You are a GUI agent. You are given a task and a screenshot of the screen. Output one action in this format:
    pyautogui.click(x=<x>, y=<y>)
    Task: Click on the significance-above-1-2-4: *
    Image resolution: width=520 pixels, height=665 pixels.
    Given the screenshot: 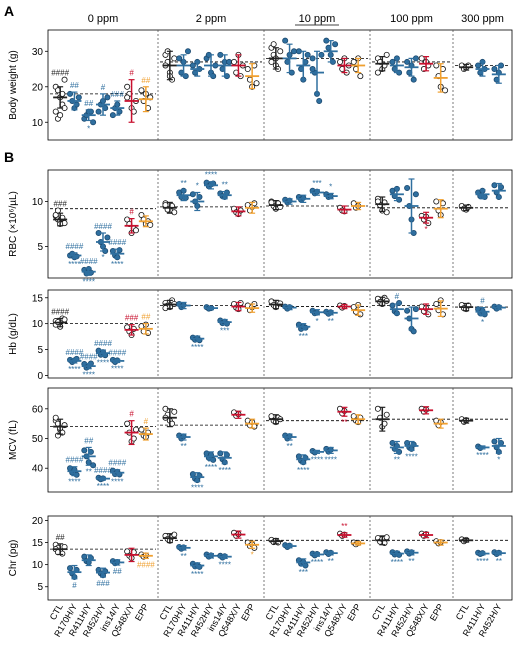 What is the action you would take?
    pyautogui.click(x=330, y=186)
    